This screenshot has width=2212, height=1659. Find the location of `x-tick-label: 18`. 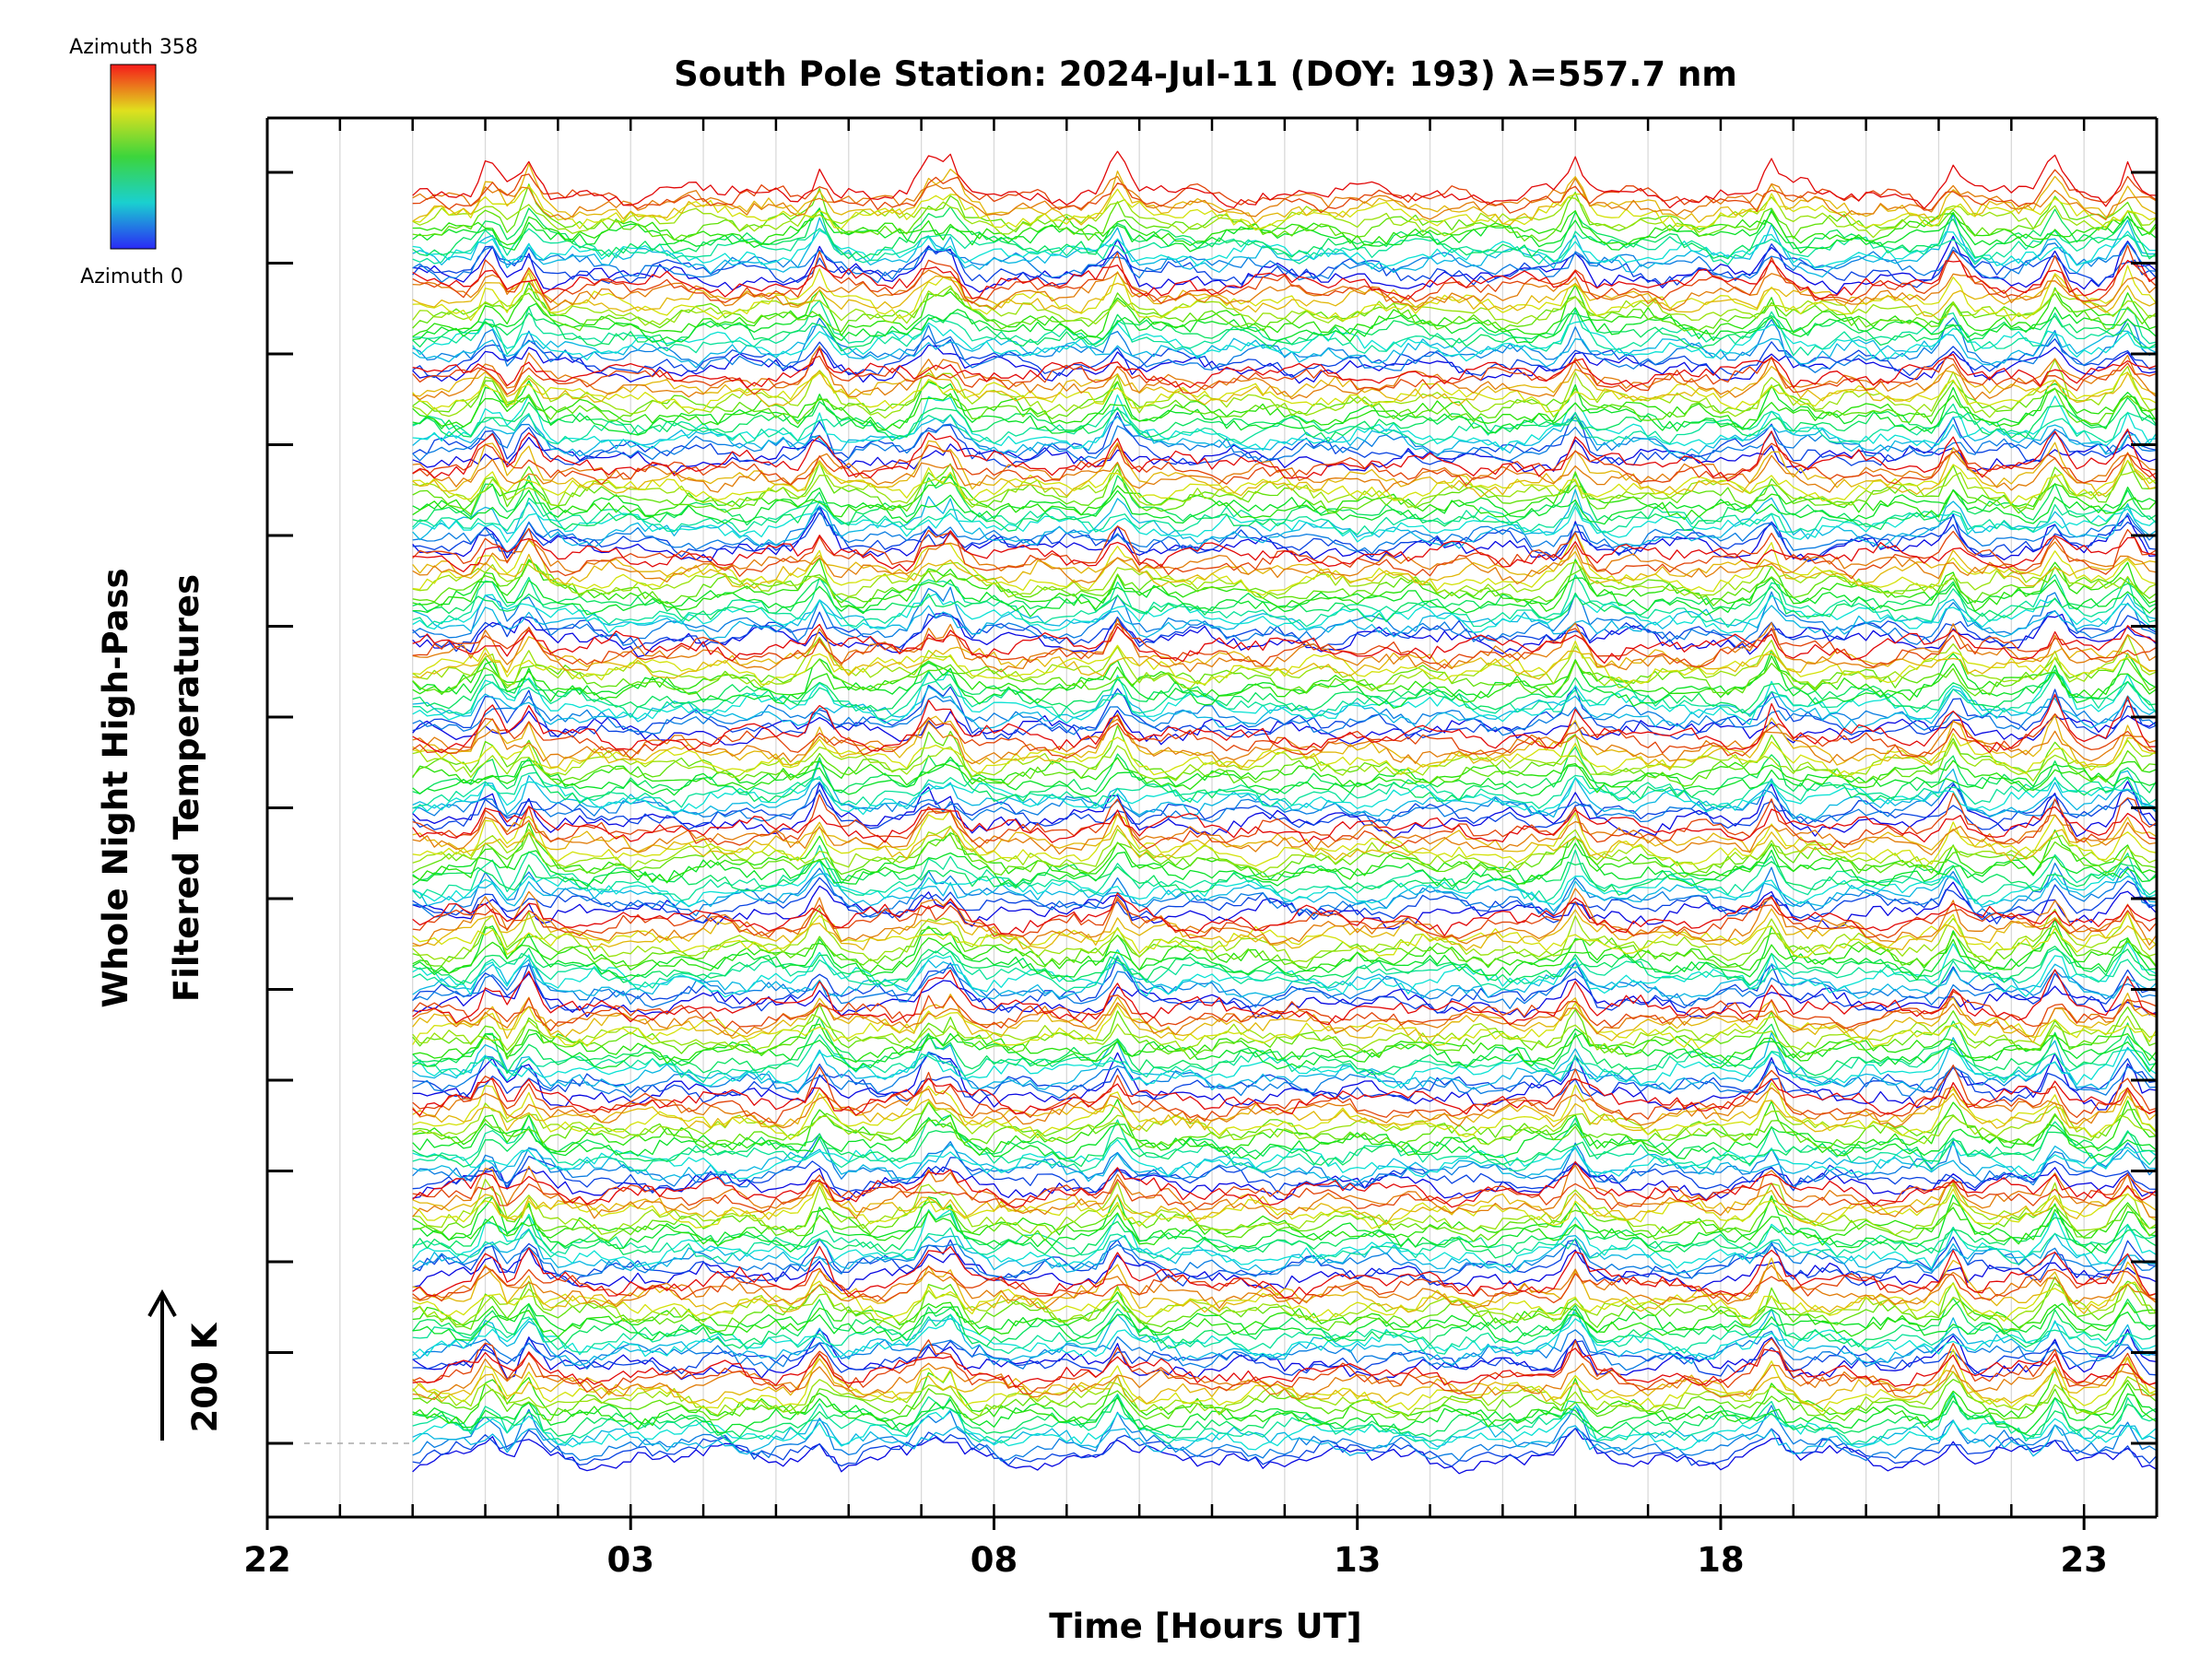

x-tick-label: 18 is located at coordinates (1721, 1560).